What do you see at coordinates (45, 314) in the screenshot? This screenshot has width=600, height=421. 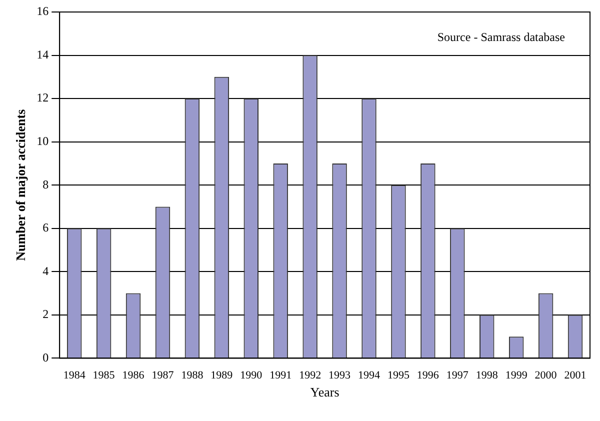 I see `y-tick-label: 2` at bounding box center [45, 314].